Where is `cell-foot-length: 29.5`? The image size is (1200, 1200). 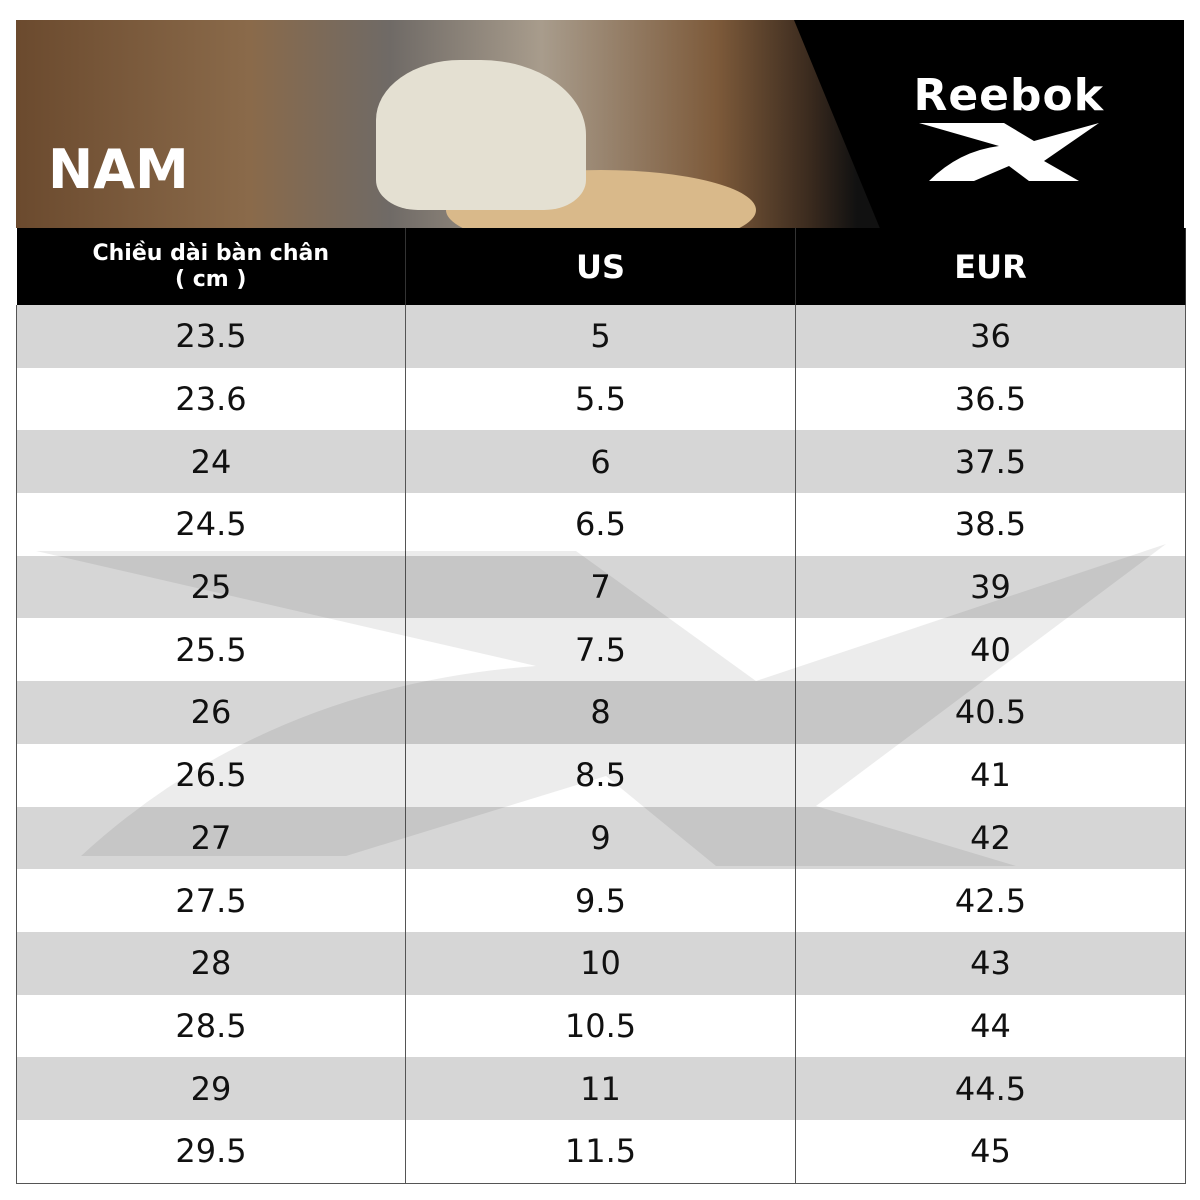
cell-foot-length: 29.5 is located at coordinates (211, 1151).